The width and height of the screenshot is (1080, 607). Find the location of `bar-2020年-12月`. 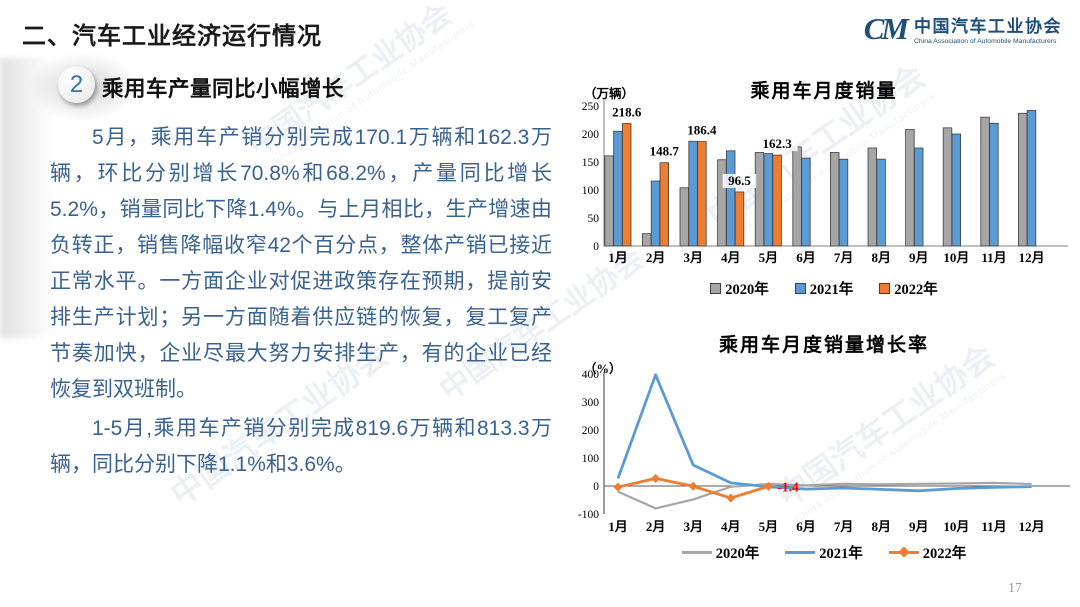

bar-2020年-12月 is located at coordinates (1022, 179).